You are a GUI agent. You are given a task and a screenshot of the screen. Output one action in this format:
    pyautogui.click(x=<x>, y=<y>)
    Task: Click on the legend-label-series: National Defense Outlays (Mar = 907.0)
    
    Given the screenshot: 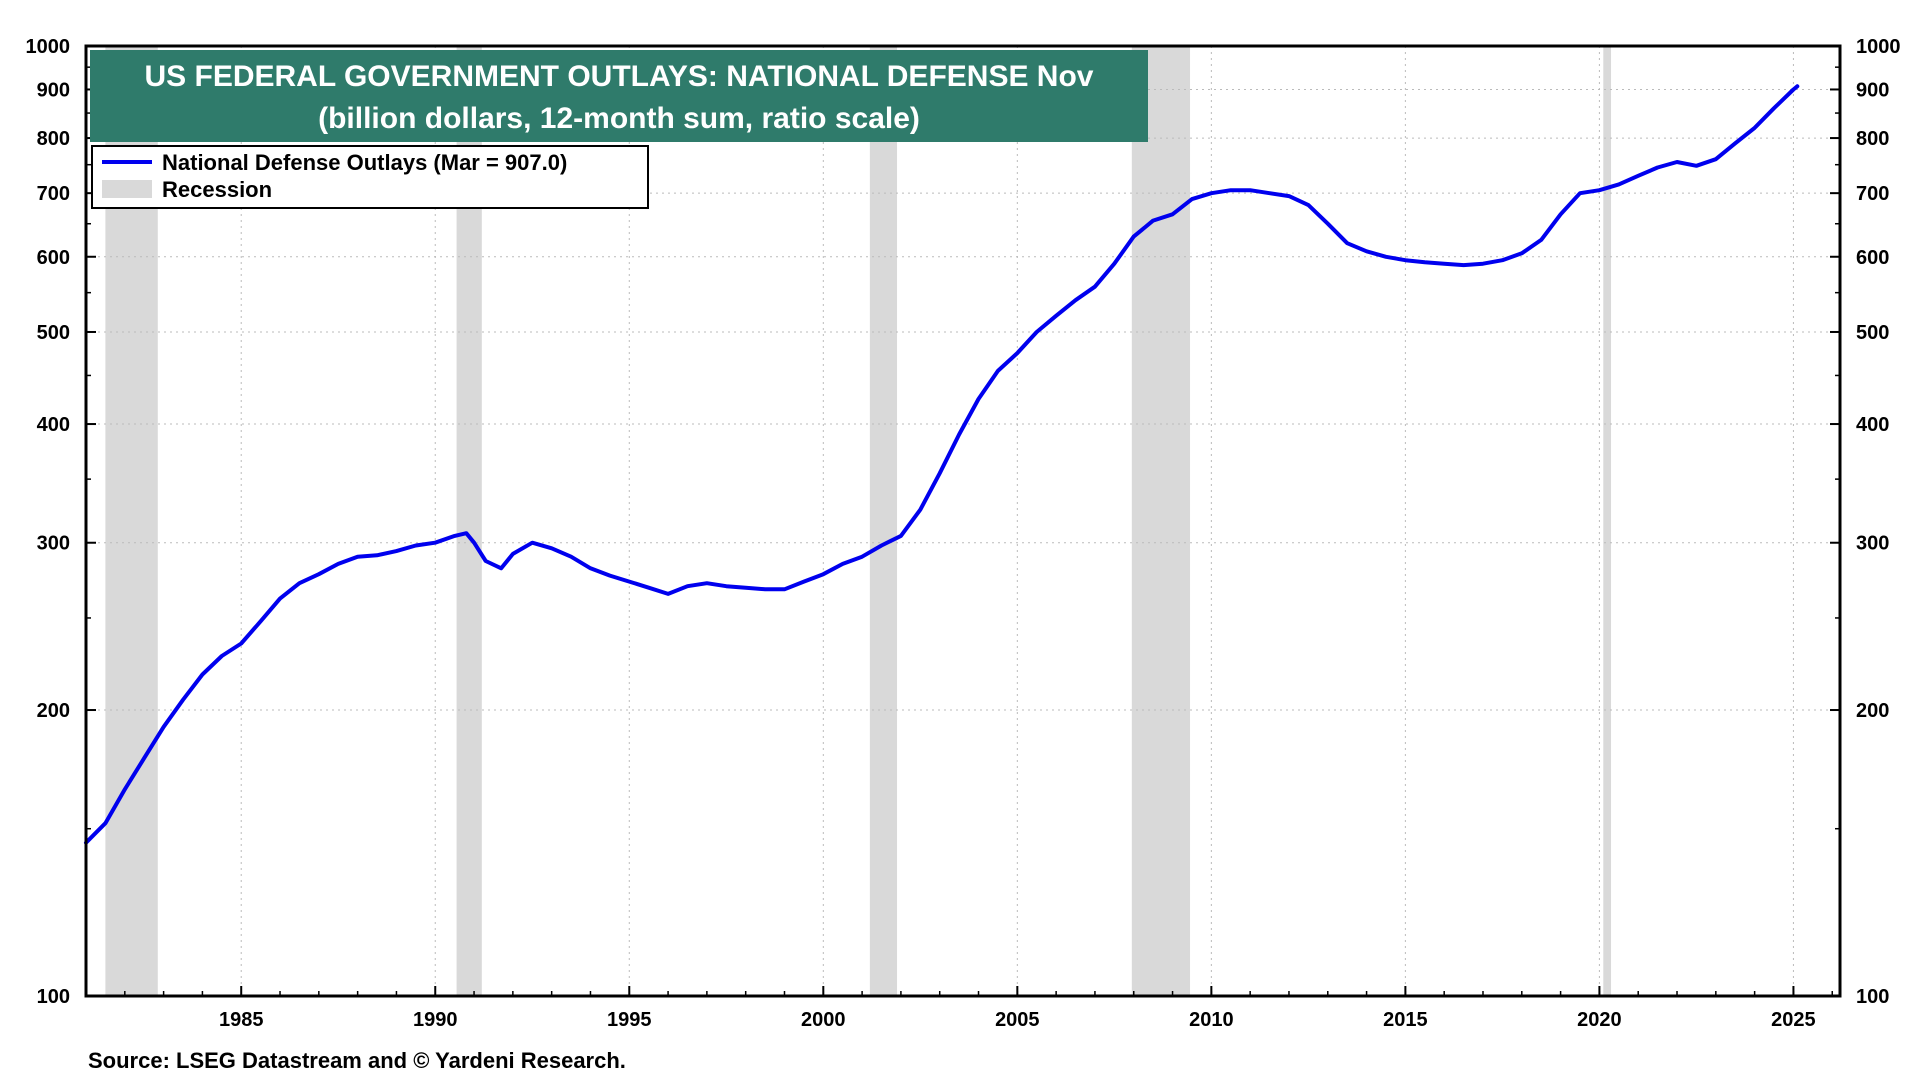 What is the action you would take?
    pyautogui.click(x=364, y=162)
    